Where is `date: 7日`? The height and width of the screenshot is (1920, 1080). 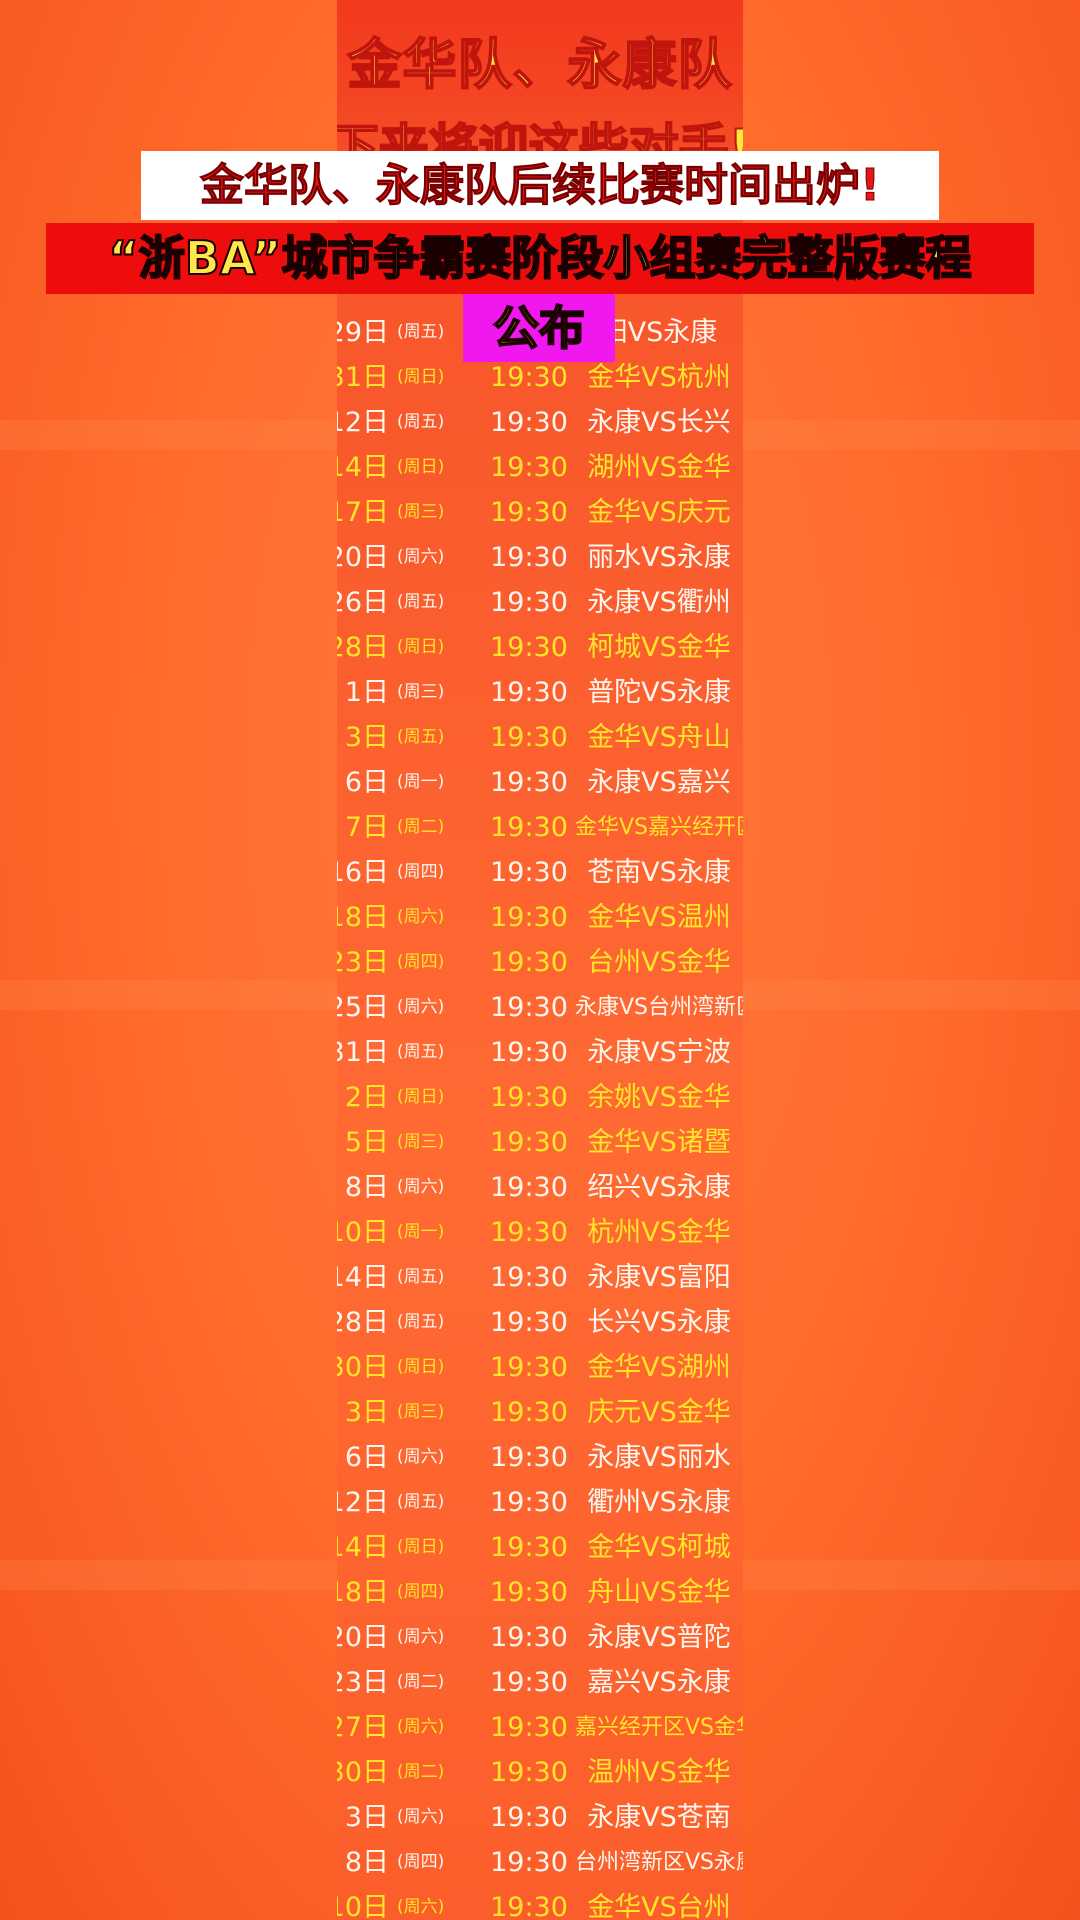
date: 7日 is located at coordinates (366, 827).